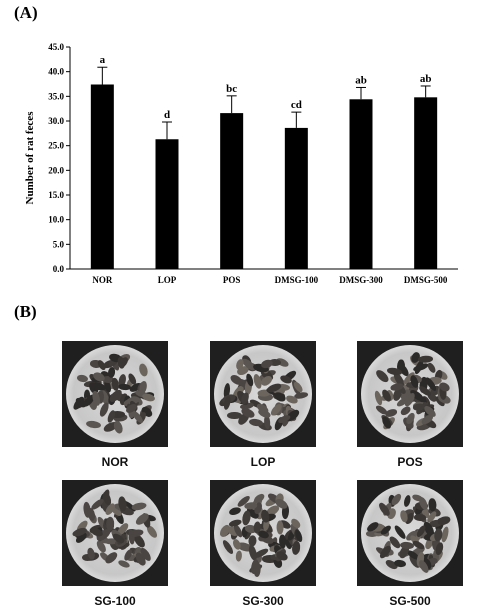 The width and height of the screenshot is (479, 608). Describe the element at coordinates (361, 280) in the screenshot. I see `x-tick-label: DMSG-300` at that location.